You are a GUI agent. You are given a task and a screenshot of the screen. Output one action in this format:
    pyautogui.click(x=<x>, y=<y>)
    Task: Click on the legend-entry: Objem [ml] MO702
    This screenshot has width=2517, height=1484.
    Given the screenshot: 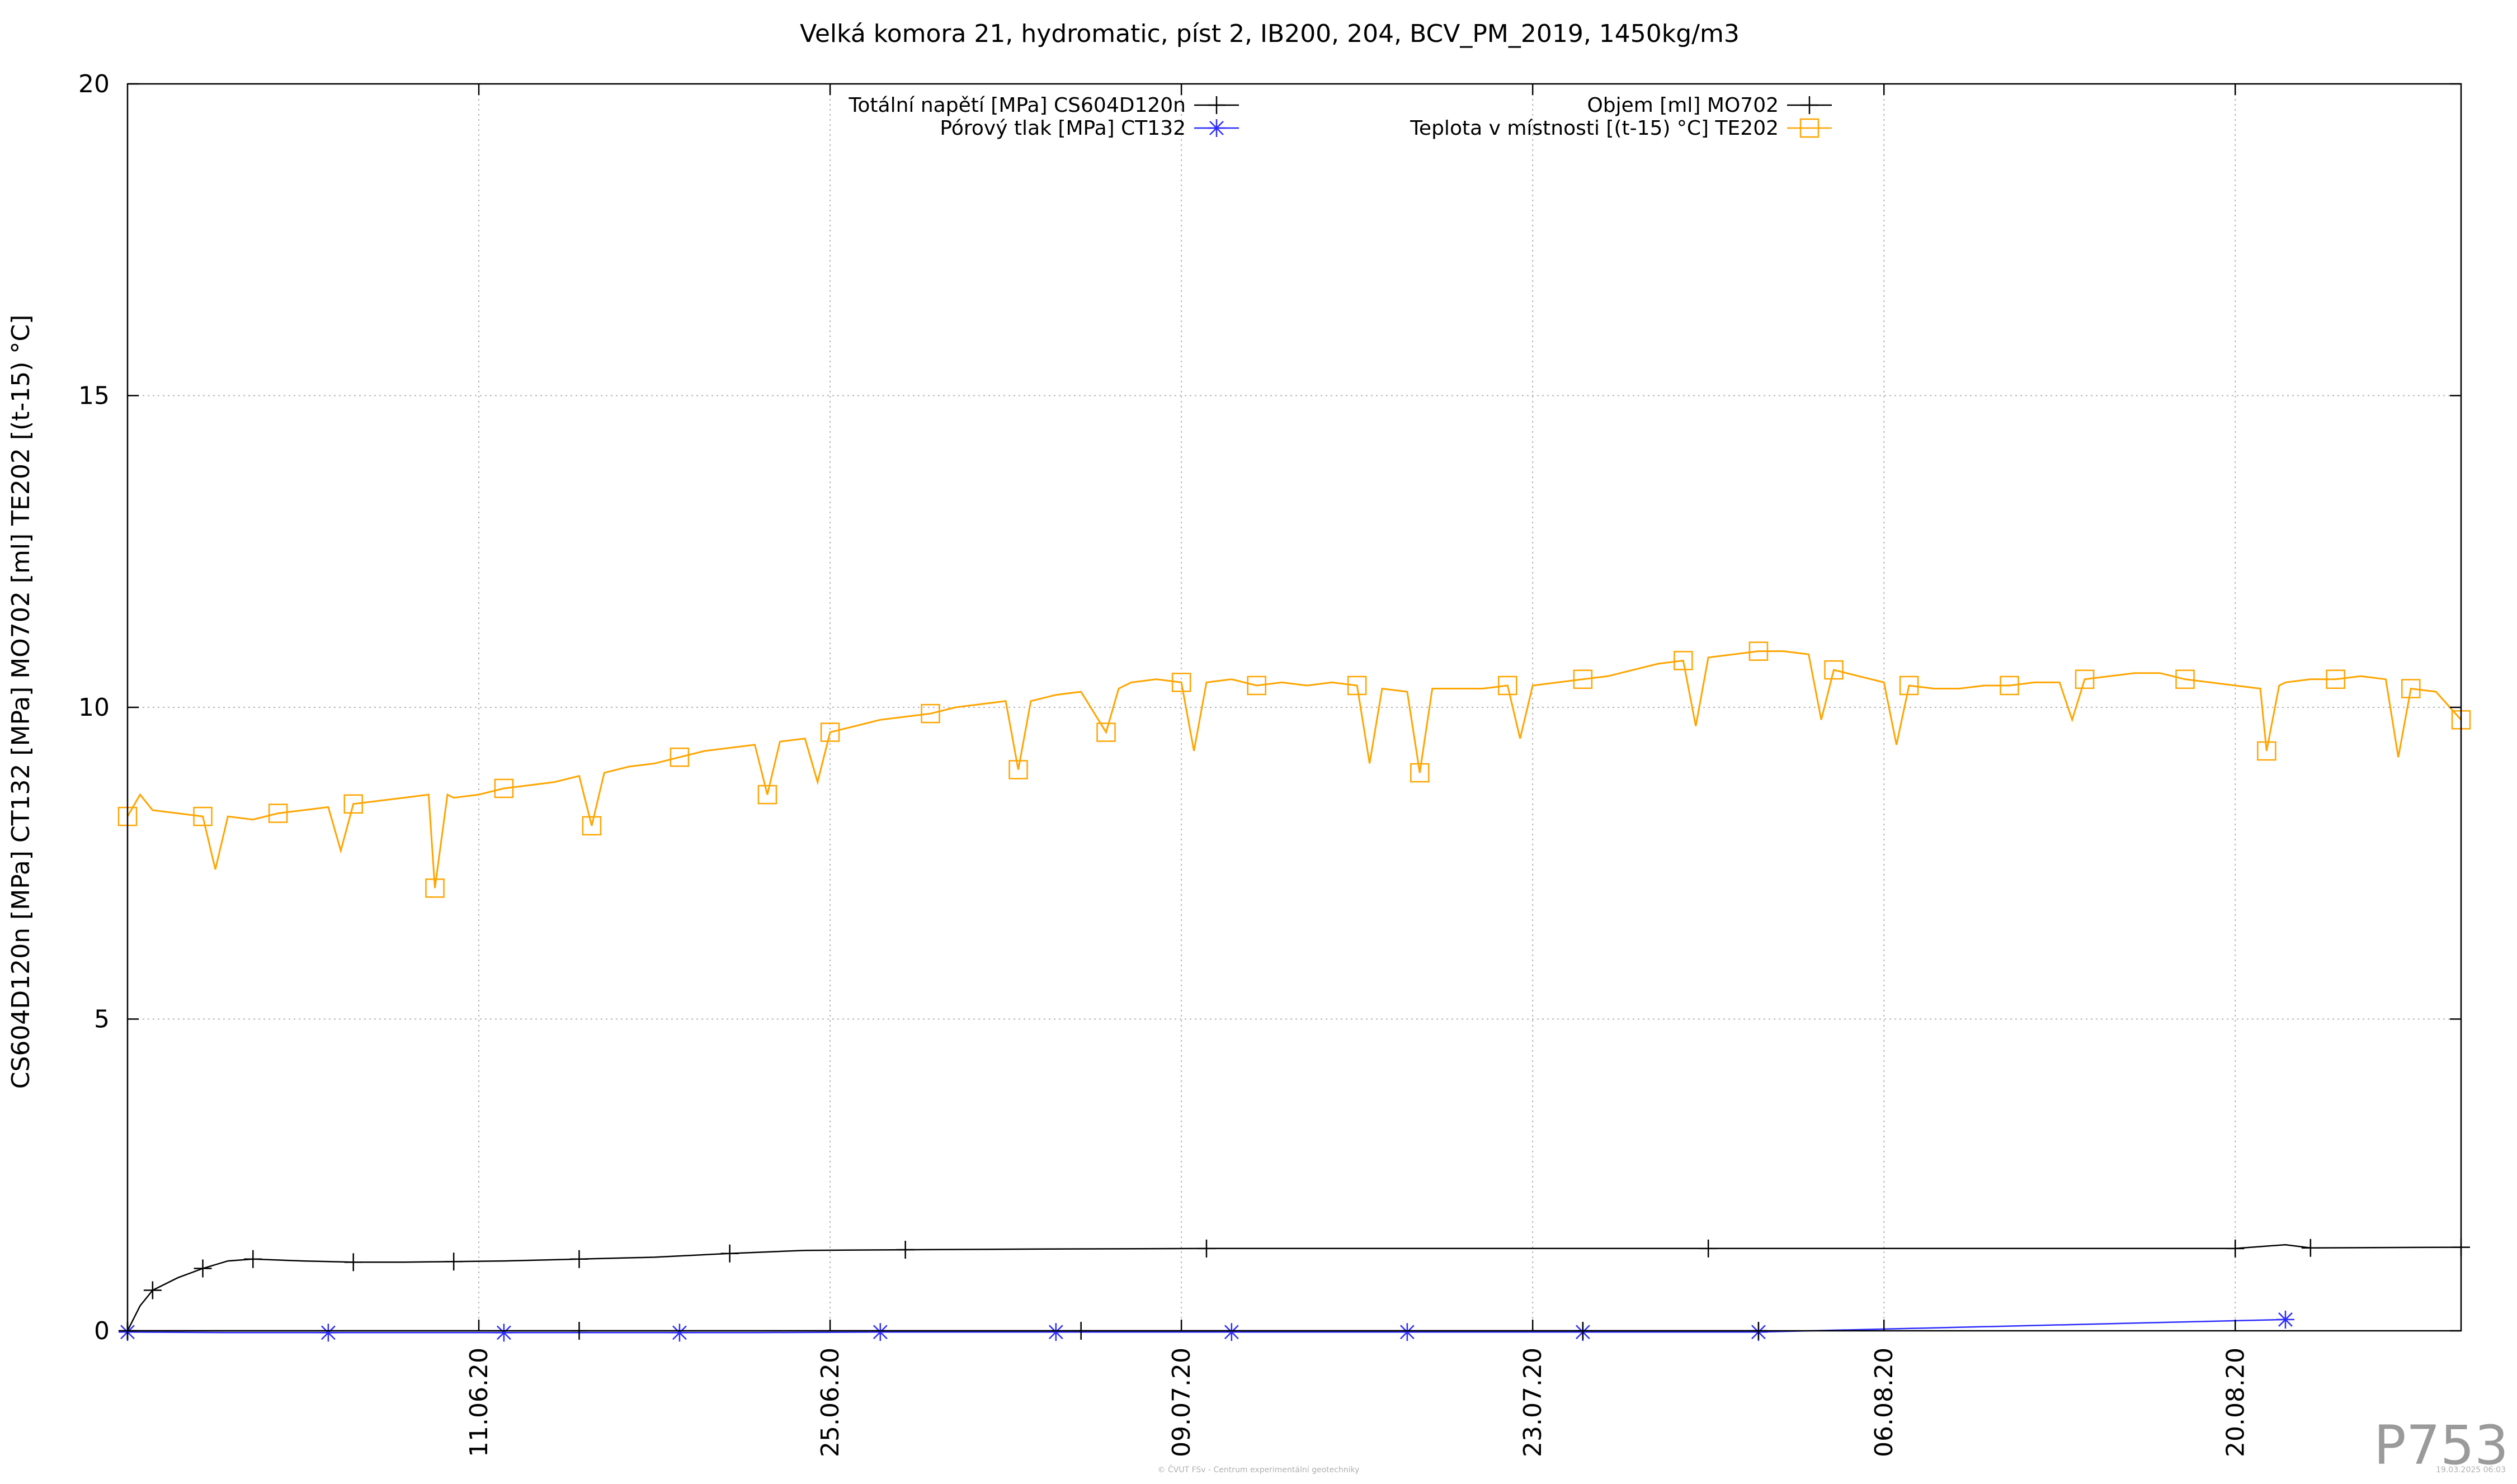 What is the action you would take?
    pyautogui.click(x=1709, y=105)
    